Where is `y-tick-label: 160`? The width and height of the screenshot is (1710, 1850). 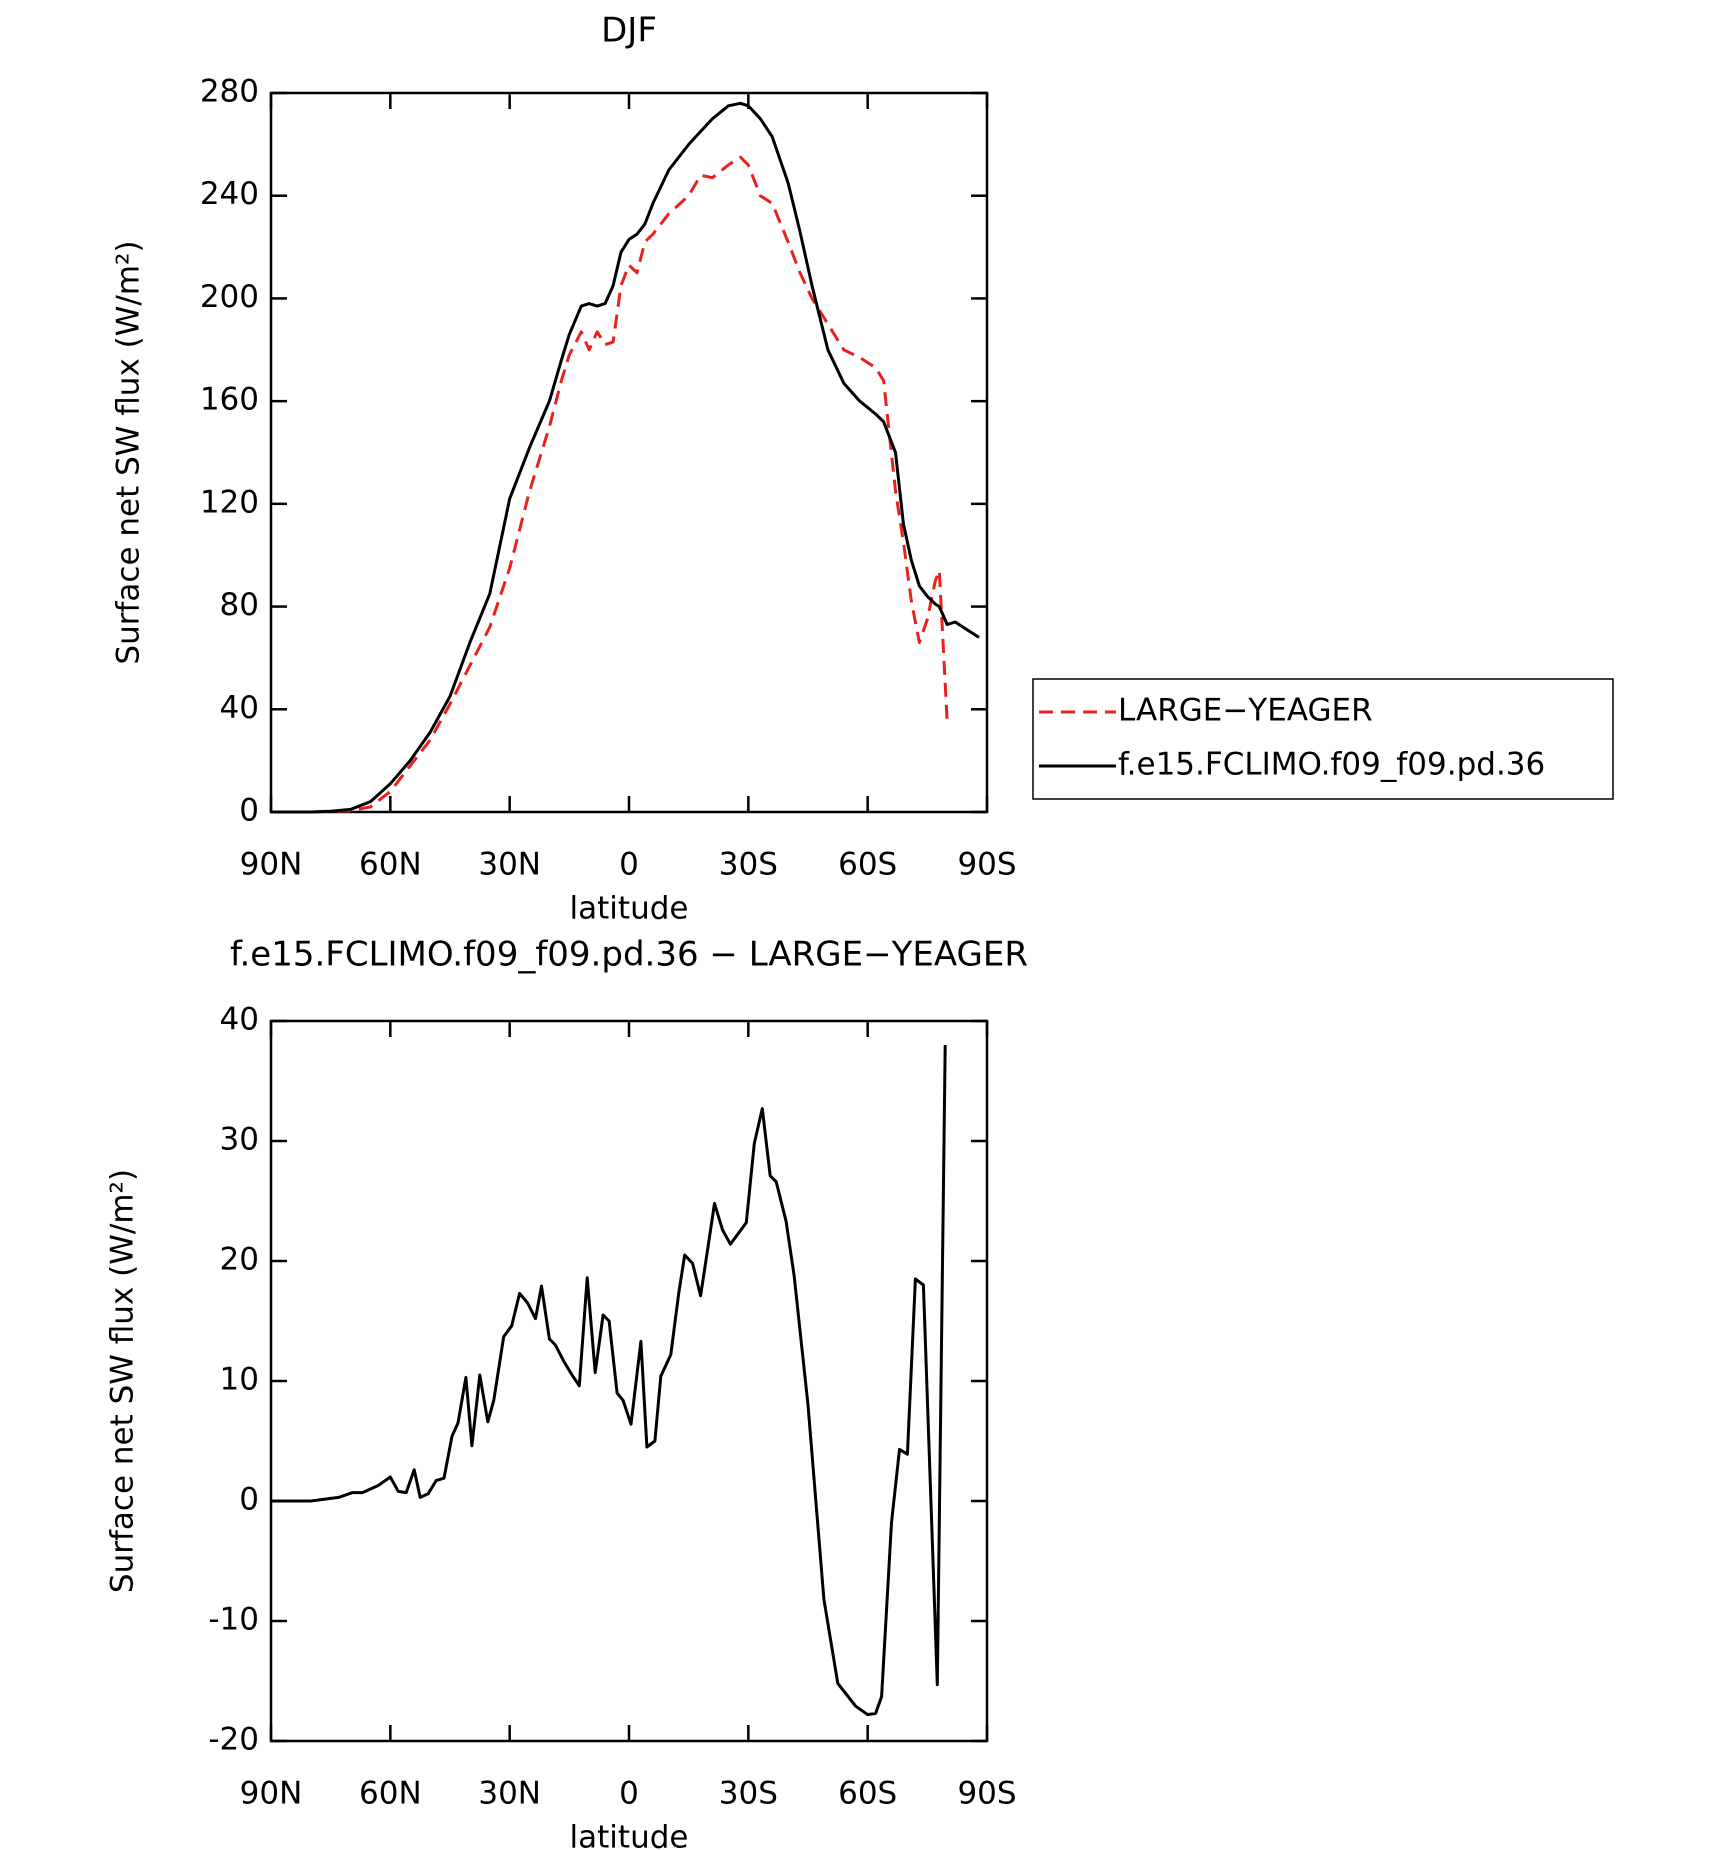
y-tick-label: 160 is located at coordinates (229, 400).